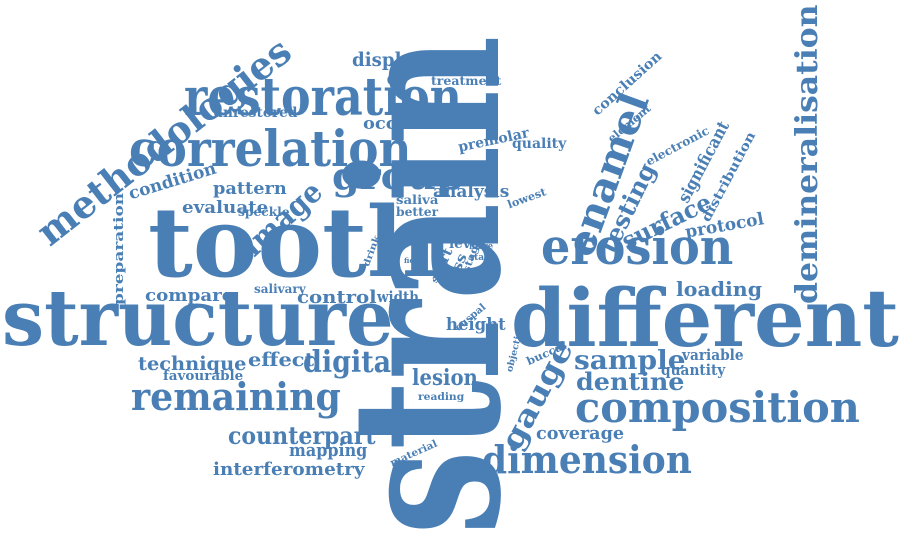 The width and height of the screenshot is (900, 538). What do you see at coordinates (441, 398) in the screenshot?
I see `word-reading: reading` at bounding box center [441, 398].